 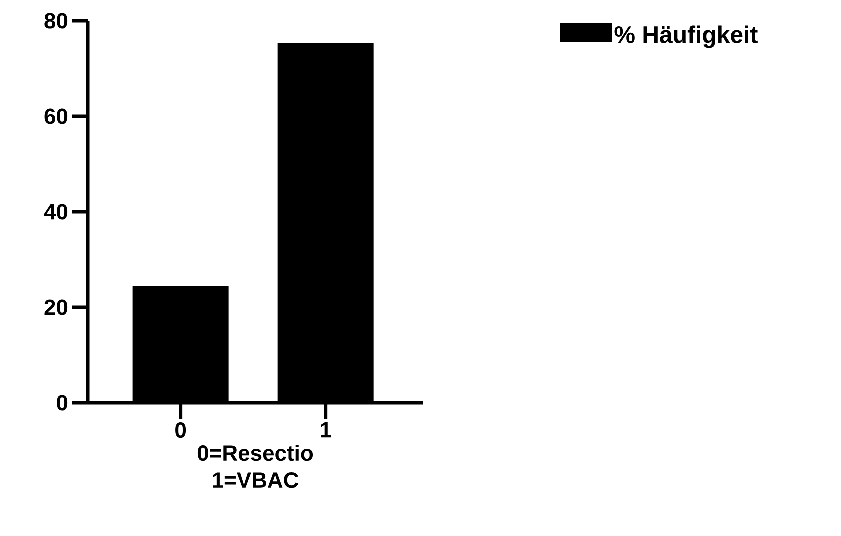 What do you see at coordinates (56, 116) in the screenshot?
I see `y-tick-label: 60` at bounding box center [56, 116].